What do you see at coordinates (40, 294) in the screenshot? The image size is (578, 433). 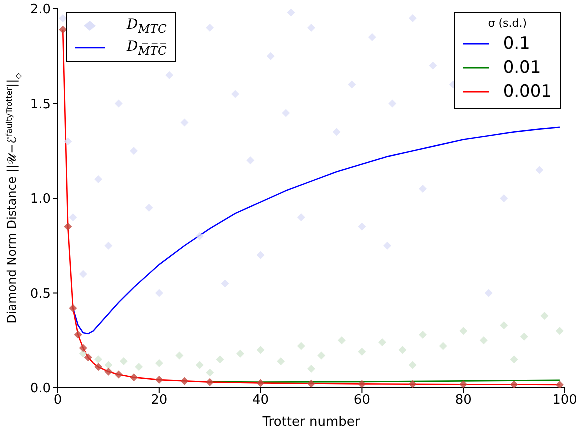 I see `y-tick-label: 0.5` at bounding box center [40, 294].